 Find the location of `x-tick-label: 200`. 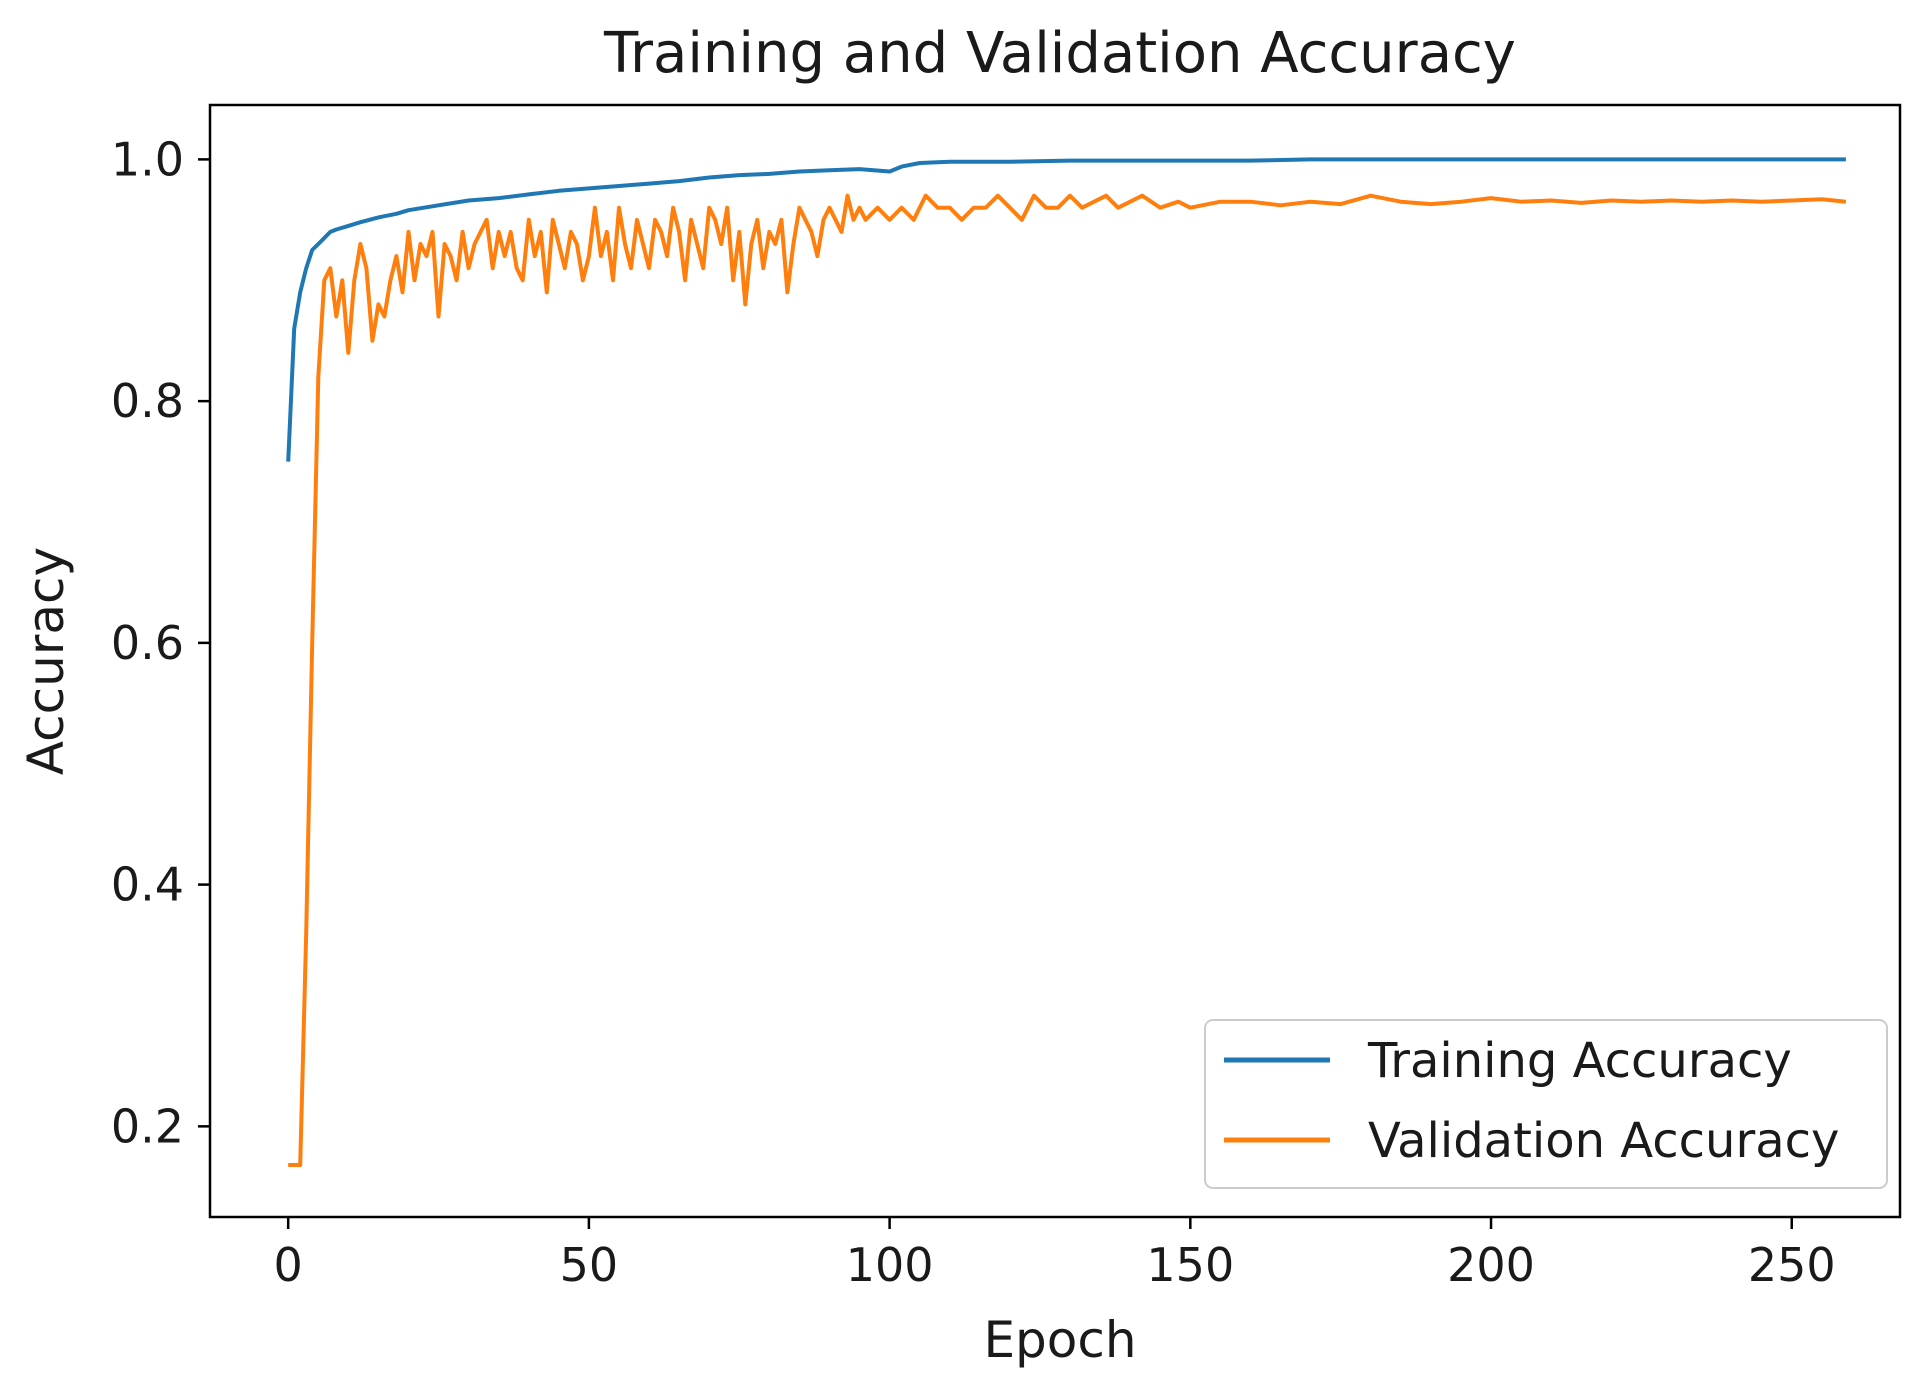

x-tick-label: 200 is located at coordinates (1491, 1265).